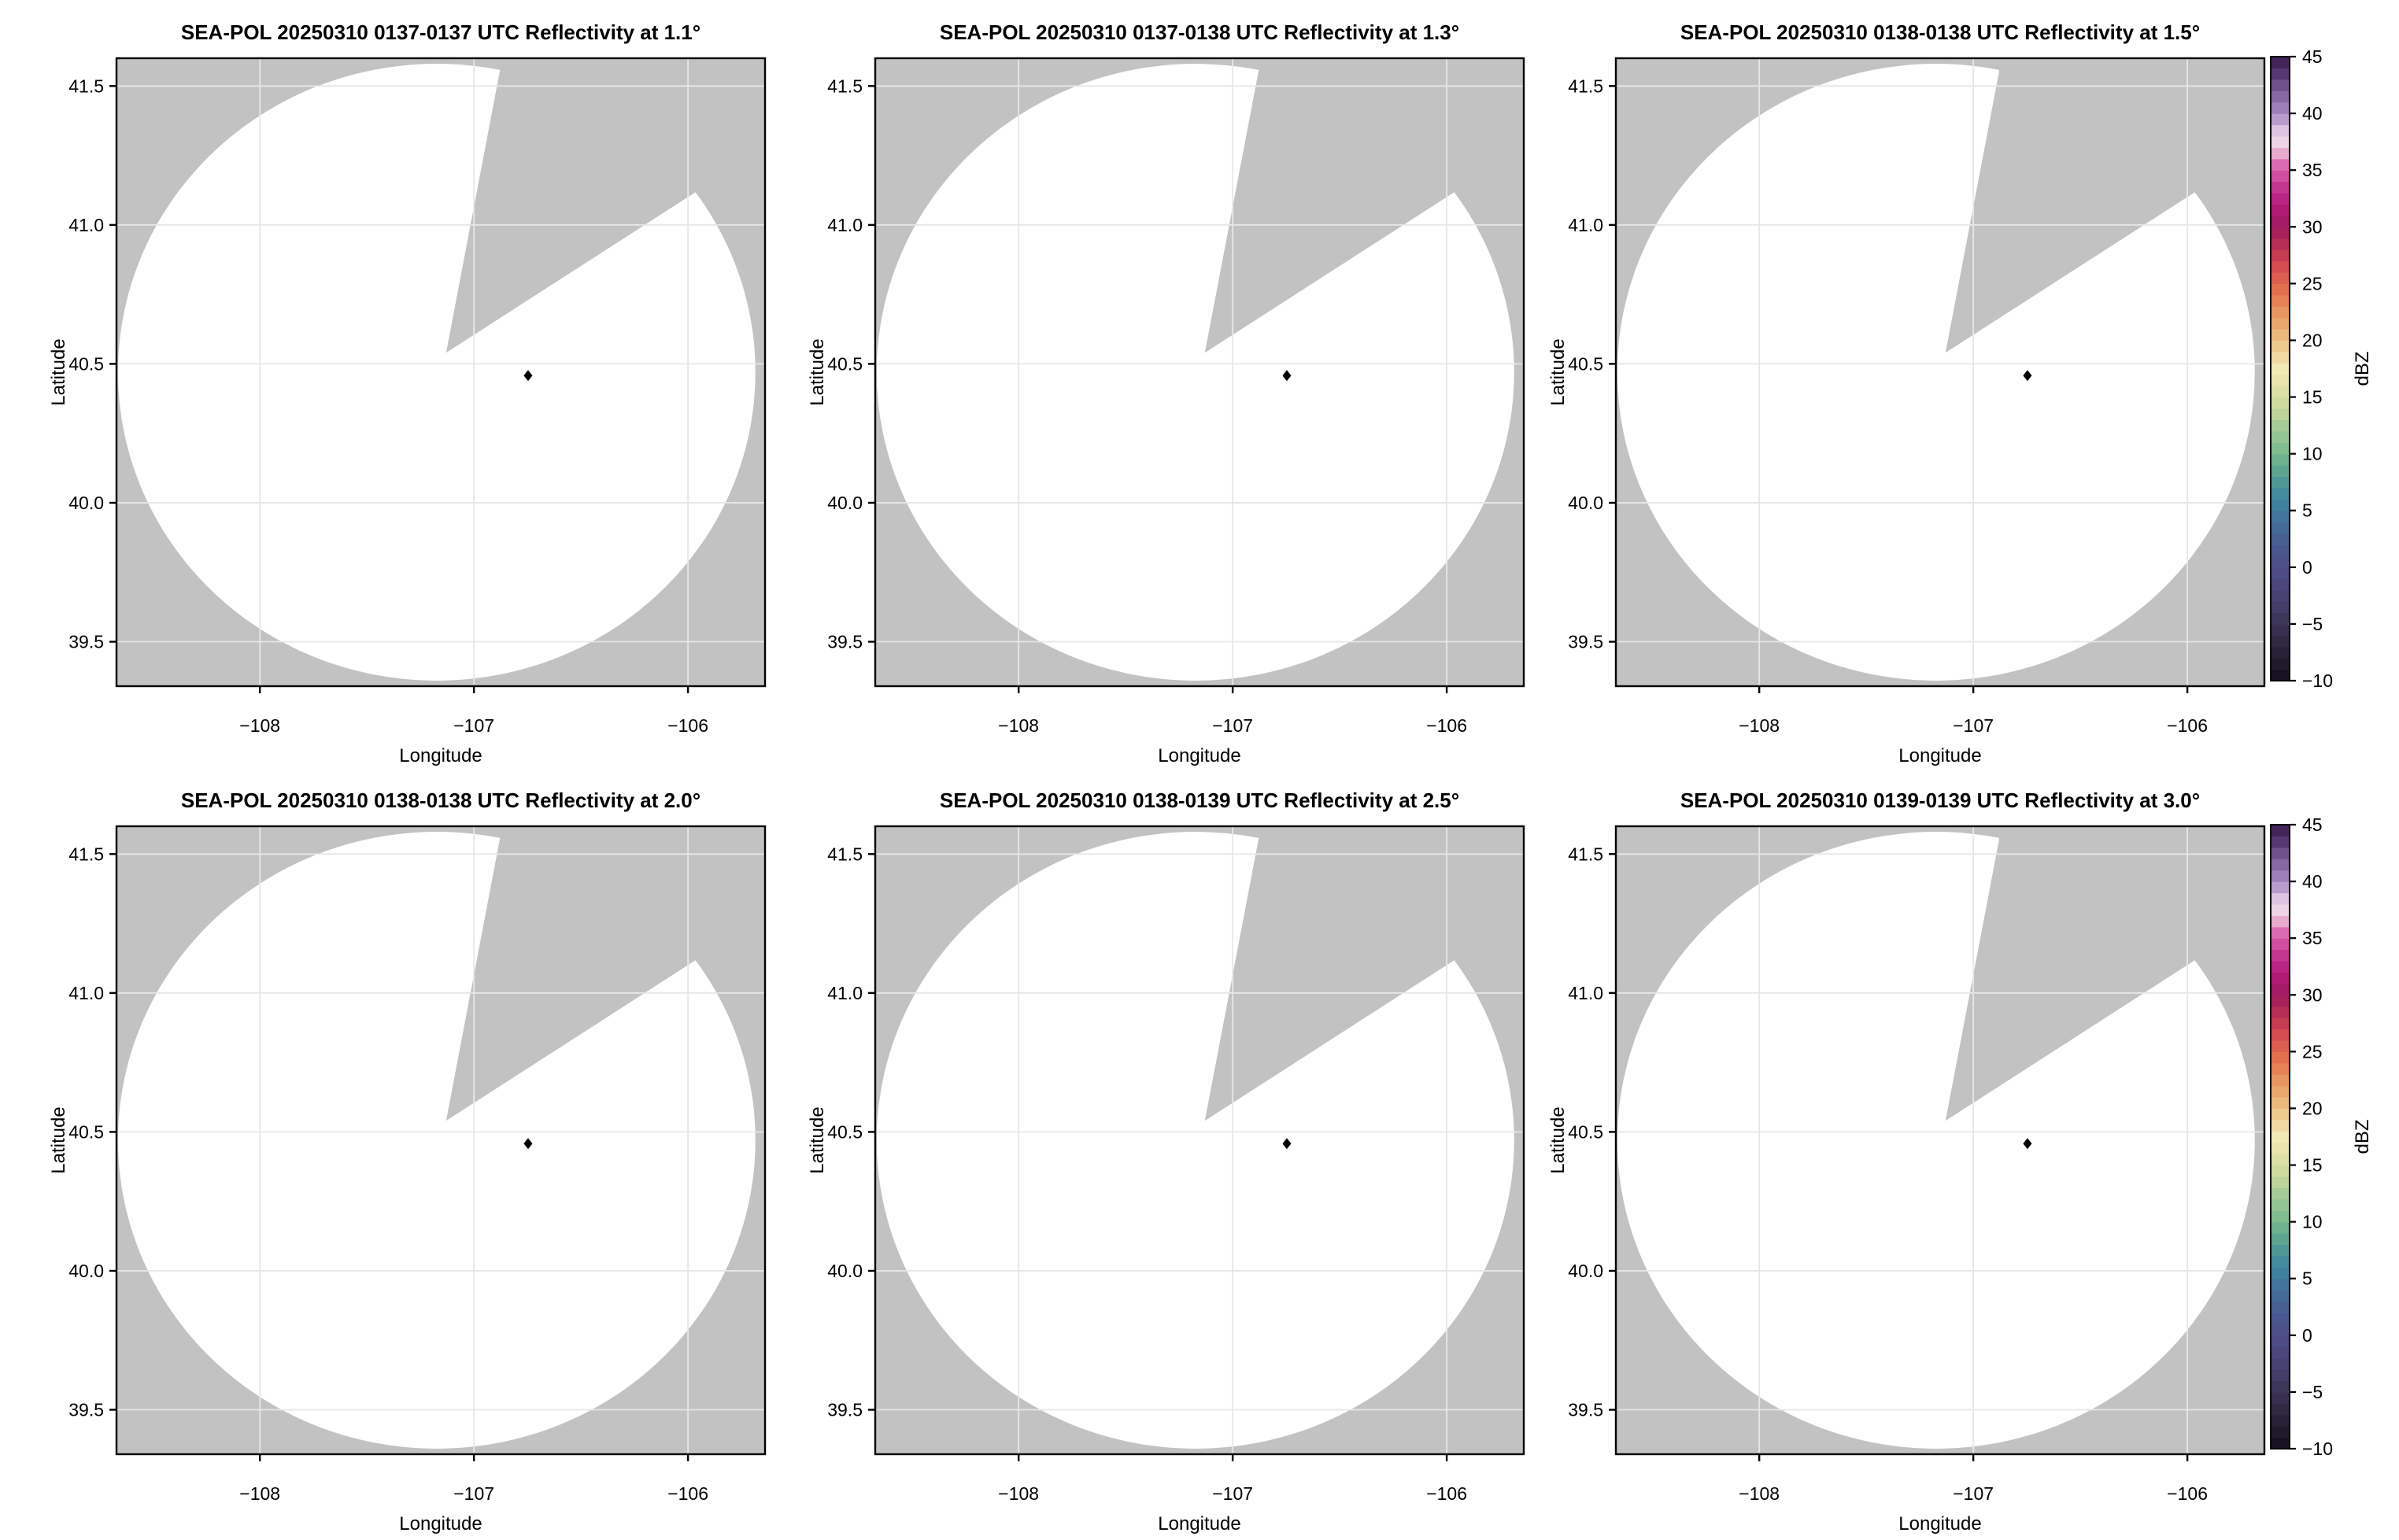 This screenshot has width=2399, height=1540. Describe the element at coordinates (2312, 1165) in the screenshot. I see `colorbar-tick-label: 15` at that location.